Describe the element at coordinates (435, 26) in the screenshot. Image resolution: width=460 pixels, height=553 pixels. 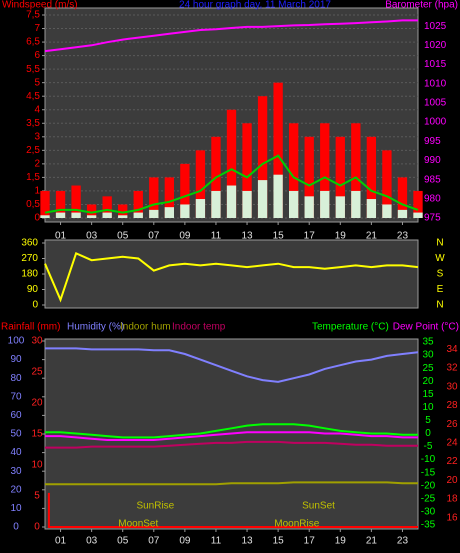
I see `y2-tick-label: 1025` at that location.